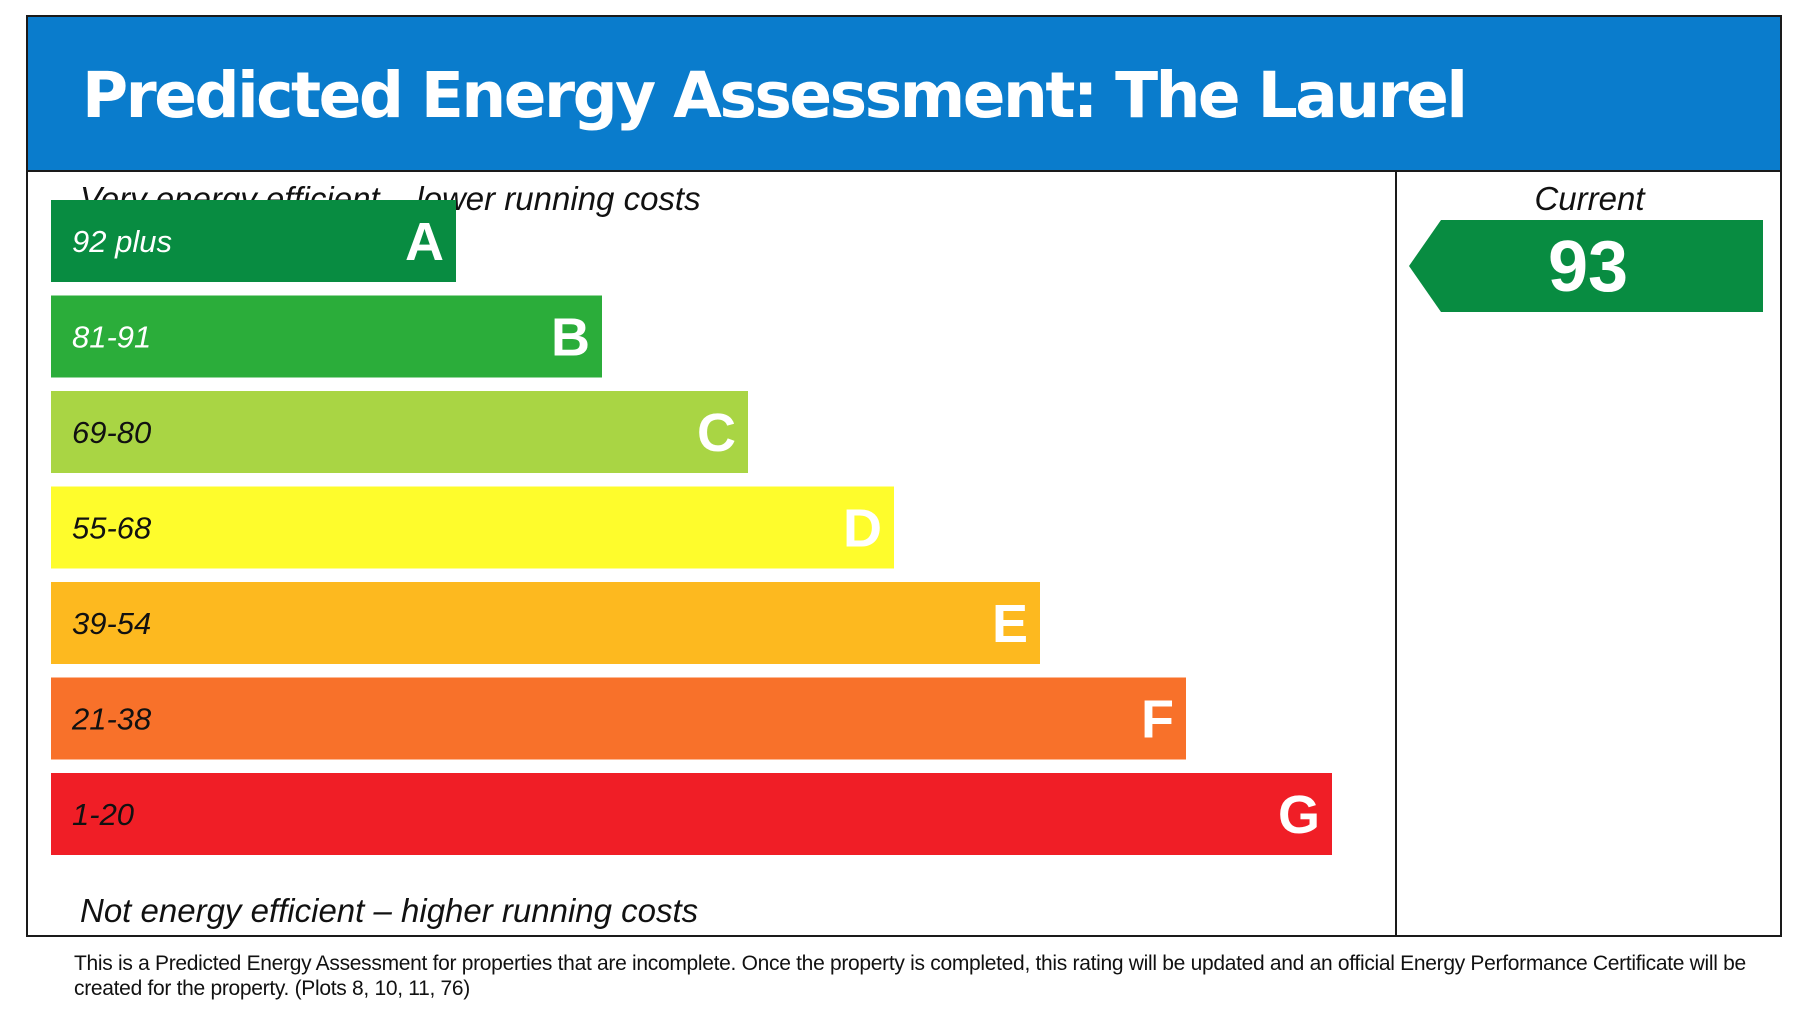  I want to click on band-bar-c, so click(399, 432).